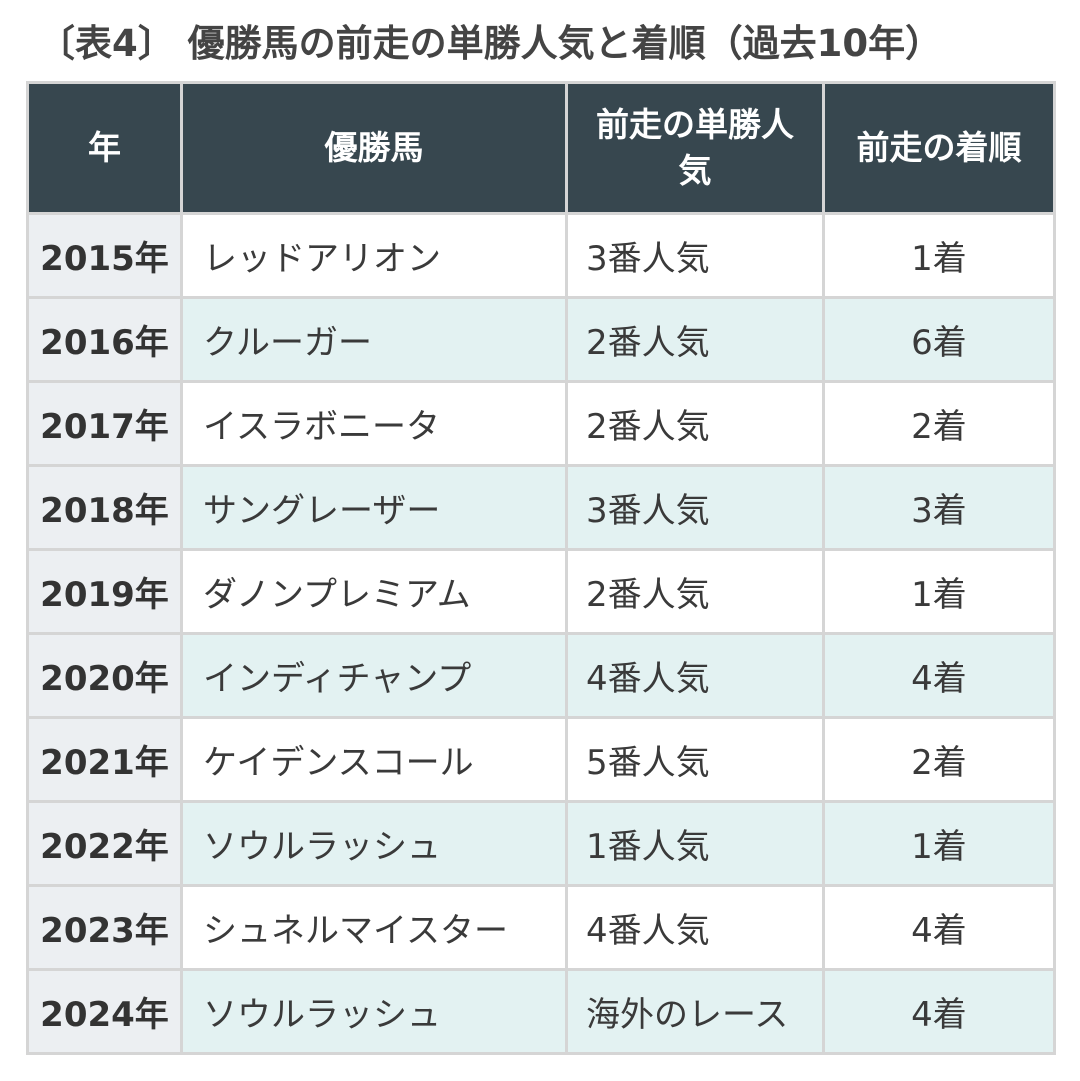 The width and height of the screenshot is (1080, 1081). I want to click on table-row: 2019年 ダノンプレミアム 2番人気 1着, so click(541, 591).